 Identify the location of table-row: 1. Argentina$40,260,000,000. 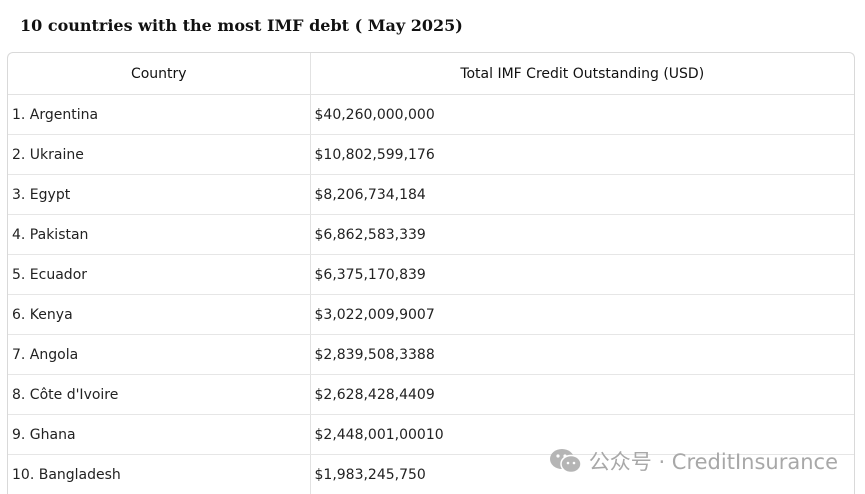
(431, 115).